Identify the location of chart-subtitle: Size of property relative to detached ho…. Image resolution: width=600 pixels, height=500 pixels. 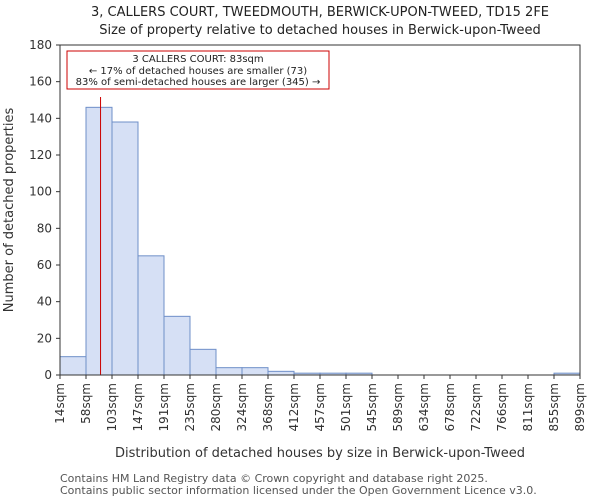
(320, 30).